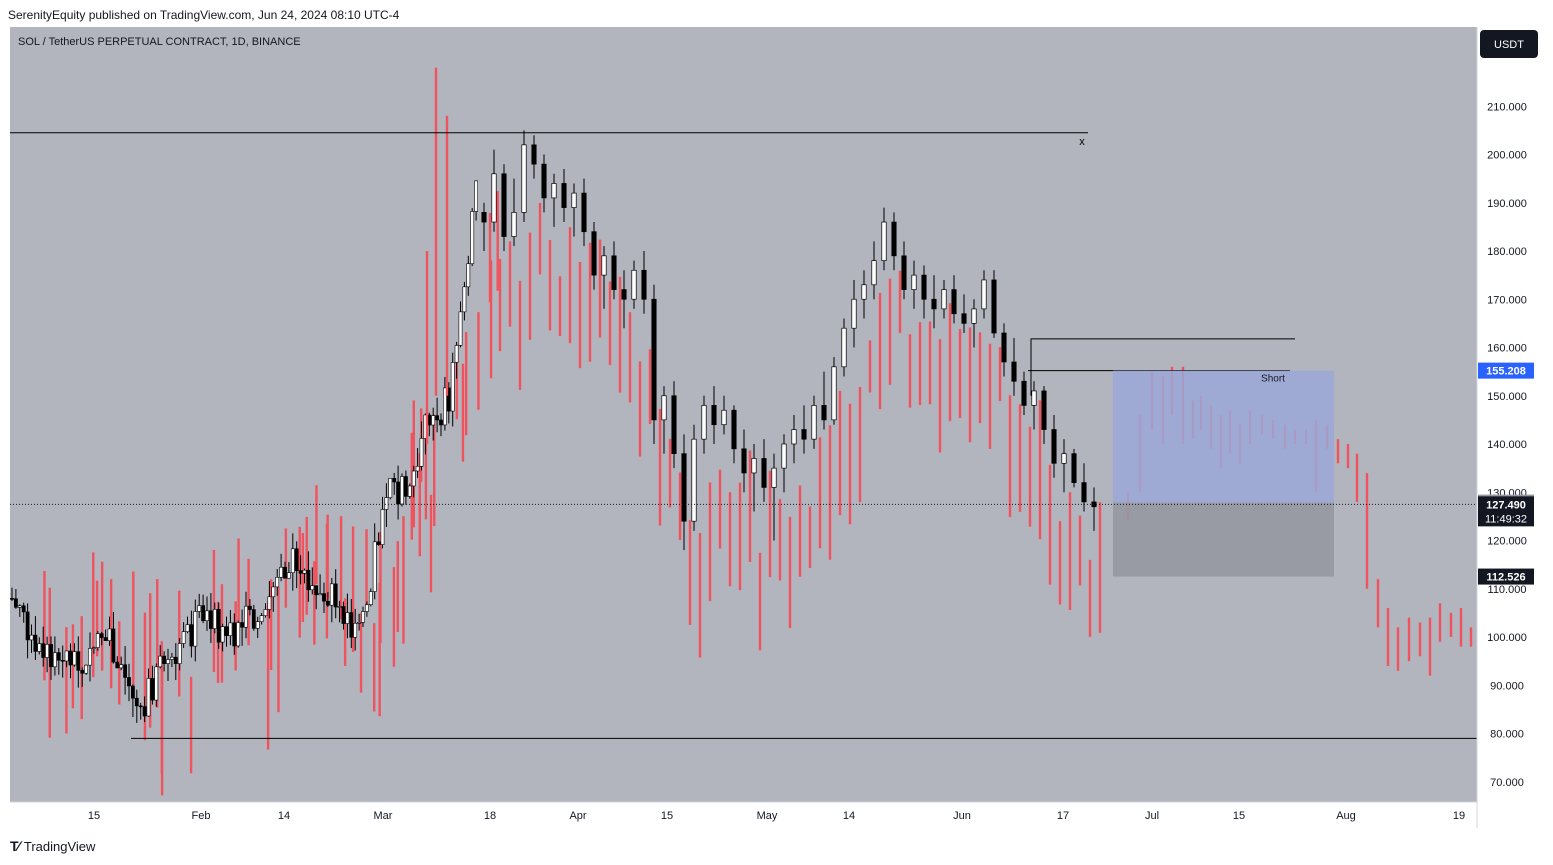 This screenshot has height=865, width=1553. I want to click on target-price-badge-bg, so click(1506, 370).